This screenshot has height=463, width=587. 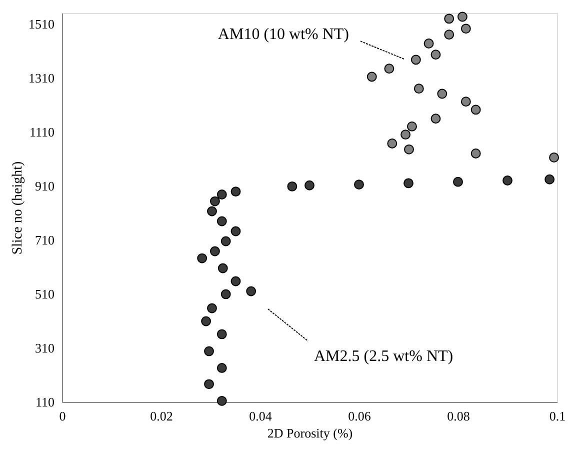 I want to click on x-tick-label: 0.02, so click(x=161, y=416).